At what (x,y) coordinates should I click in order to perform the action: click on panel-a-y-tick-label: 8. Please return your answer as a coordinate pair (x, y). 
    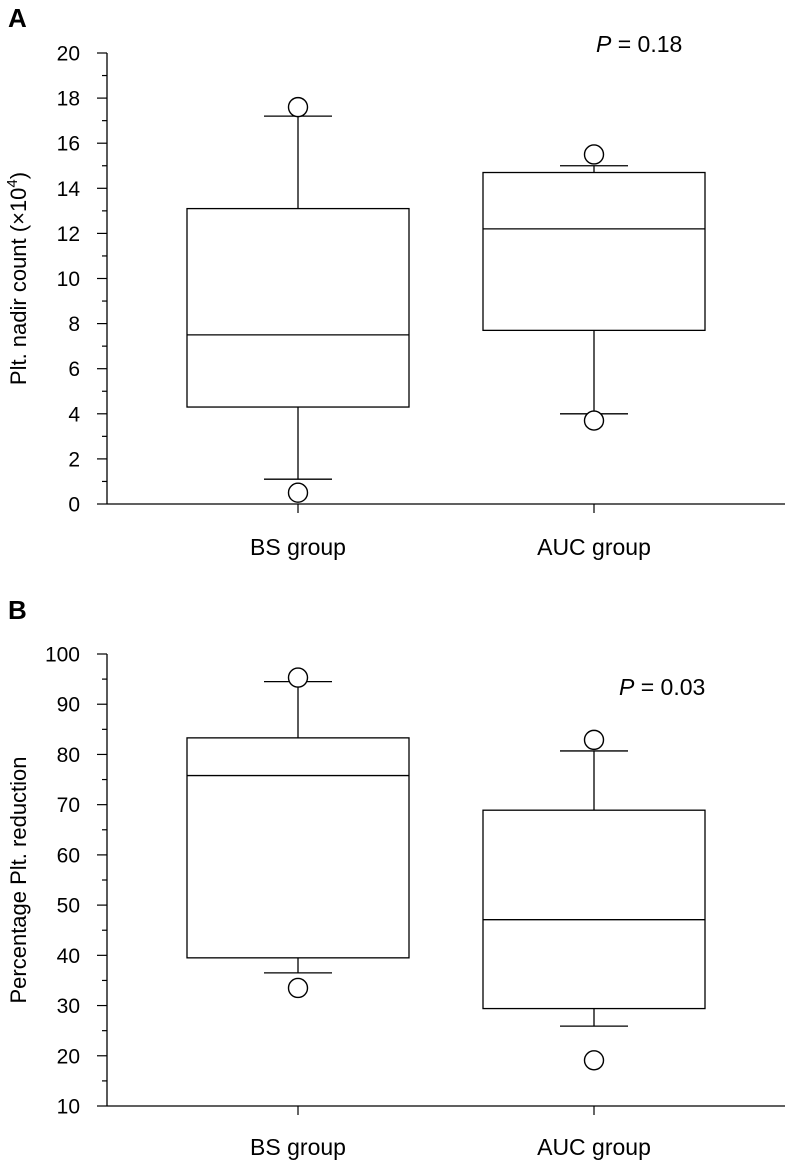
    Looking at the image, I should click on (74, 324).